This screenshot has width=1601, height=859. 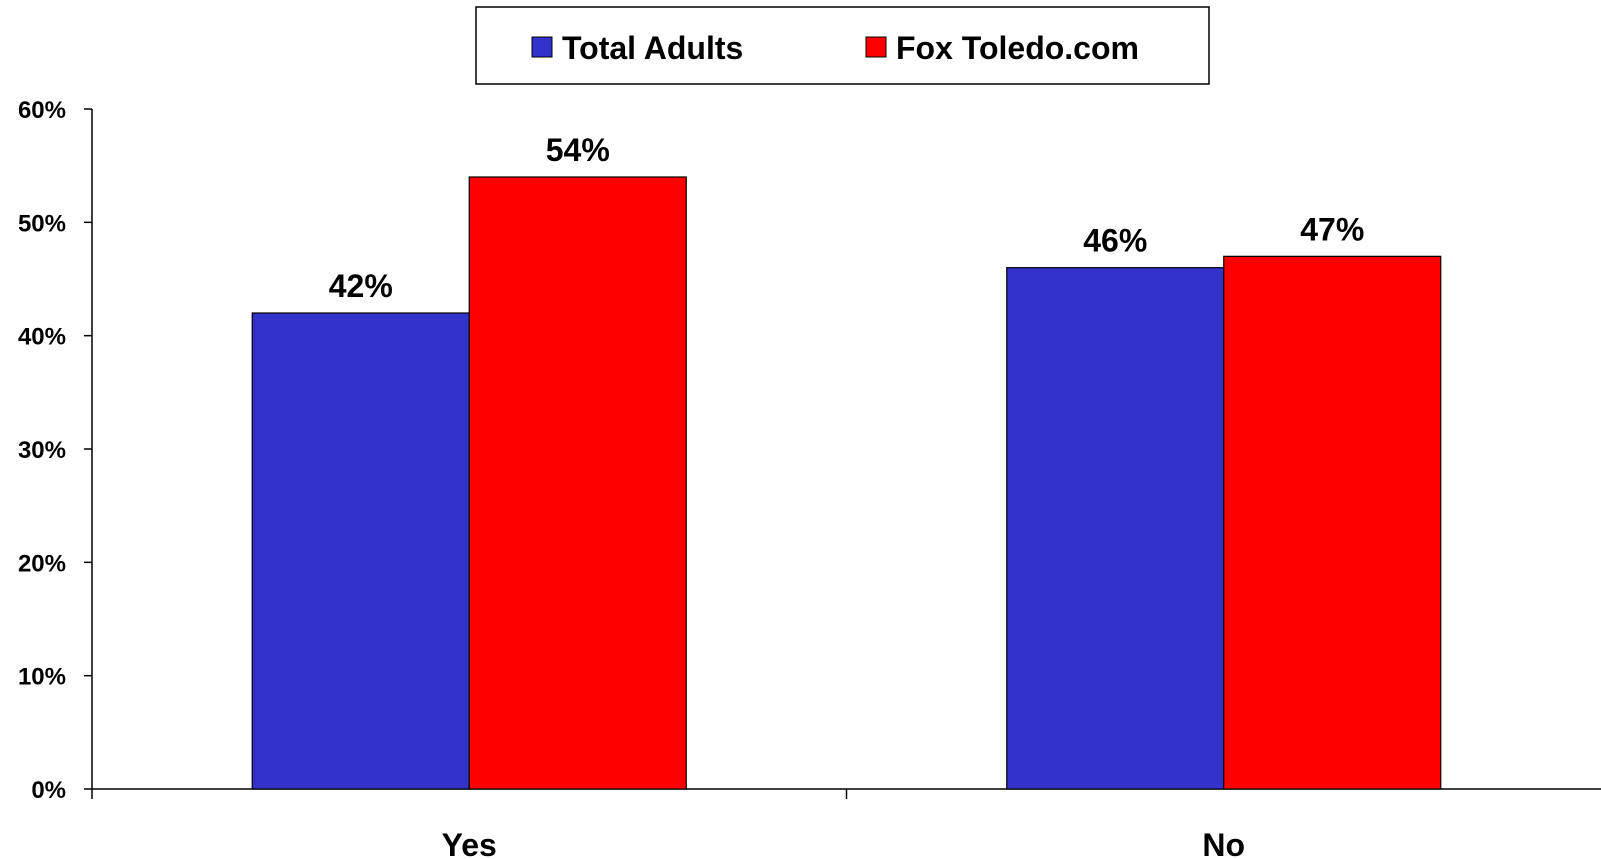 I want to click on legend-label-fox-toledo: Fox Toledo.com, so click(x=1017, y=48).